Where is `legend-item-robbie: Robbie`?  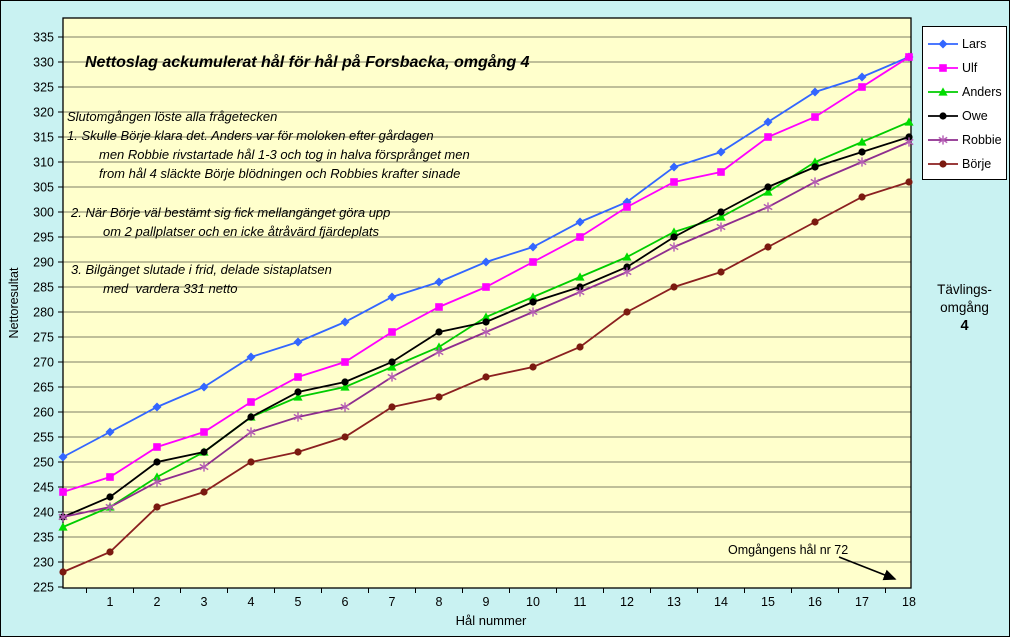 legend-item-robbie: Robbie is located at coordinates (964, 140).